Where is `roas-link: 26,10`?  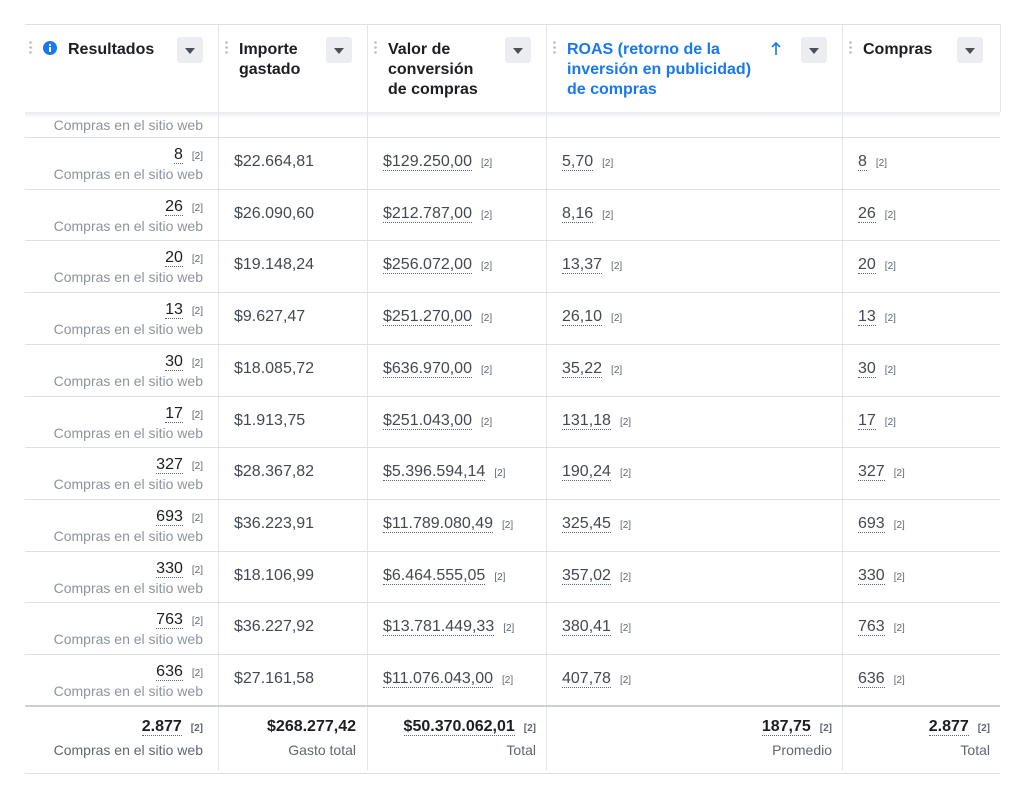
roas-link: 26,10 is located at coordinates (582, 317).